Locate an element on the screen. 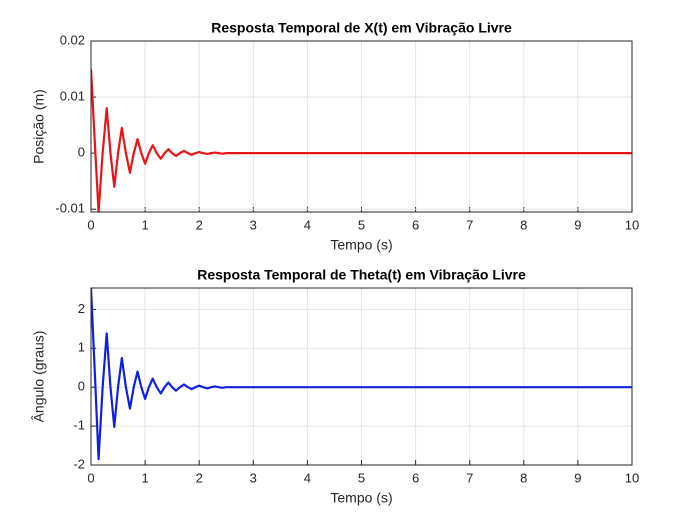  y-tick-label: 0.01 is located at coordinates (72, 96).